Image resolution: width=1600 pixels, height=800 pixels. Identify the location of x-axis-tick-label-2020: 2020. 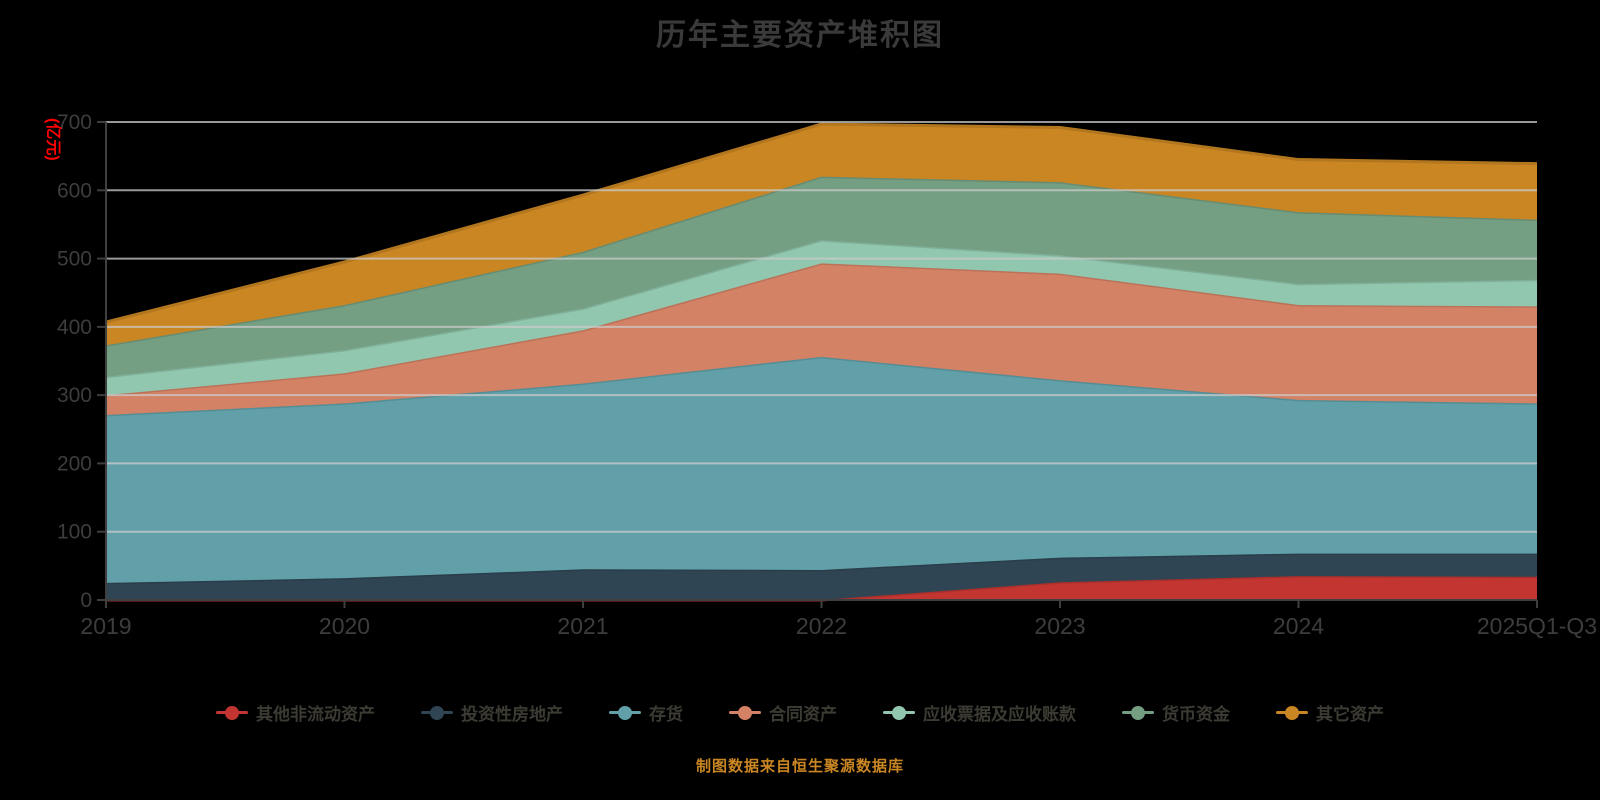
(344, 626).